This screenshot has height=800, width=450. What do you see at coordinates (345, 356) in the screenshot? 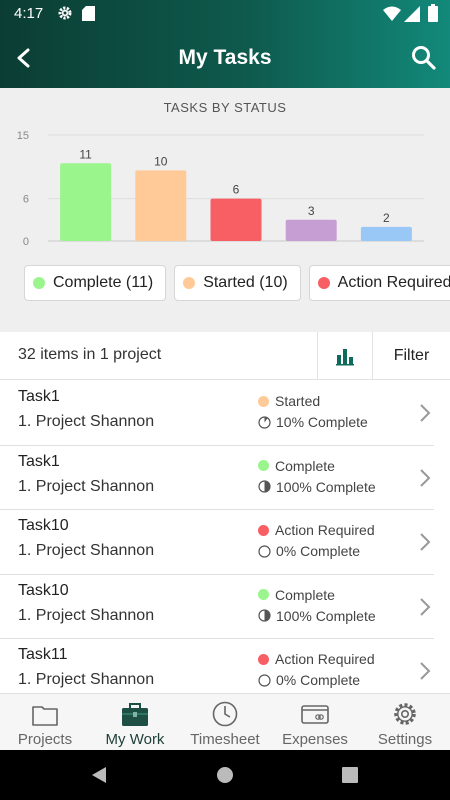
I see `bar-chart-icon` at bounding box center [345, 356].